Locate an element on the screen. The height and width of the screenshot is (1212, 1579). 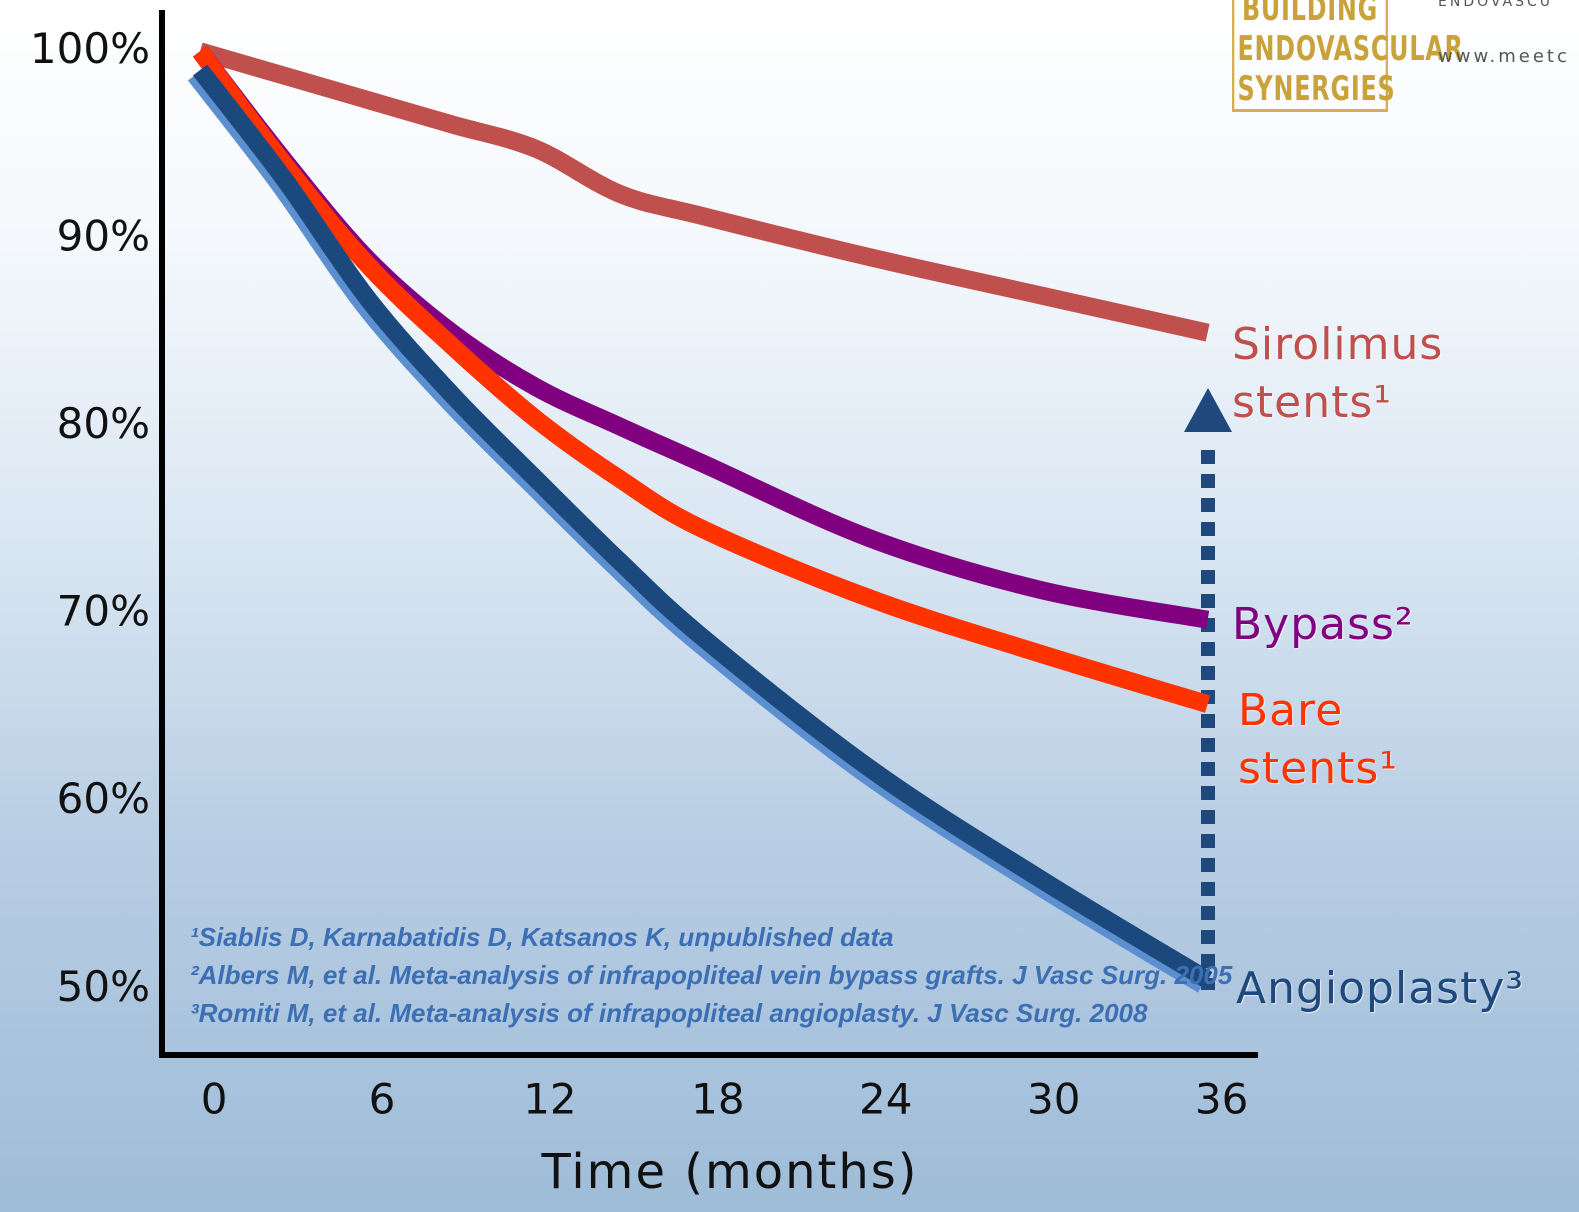
x-tick-label: 6 is located at coordinates (382, 1099).